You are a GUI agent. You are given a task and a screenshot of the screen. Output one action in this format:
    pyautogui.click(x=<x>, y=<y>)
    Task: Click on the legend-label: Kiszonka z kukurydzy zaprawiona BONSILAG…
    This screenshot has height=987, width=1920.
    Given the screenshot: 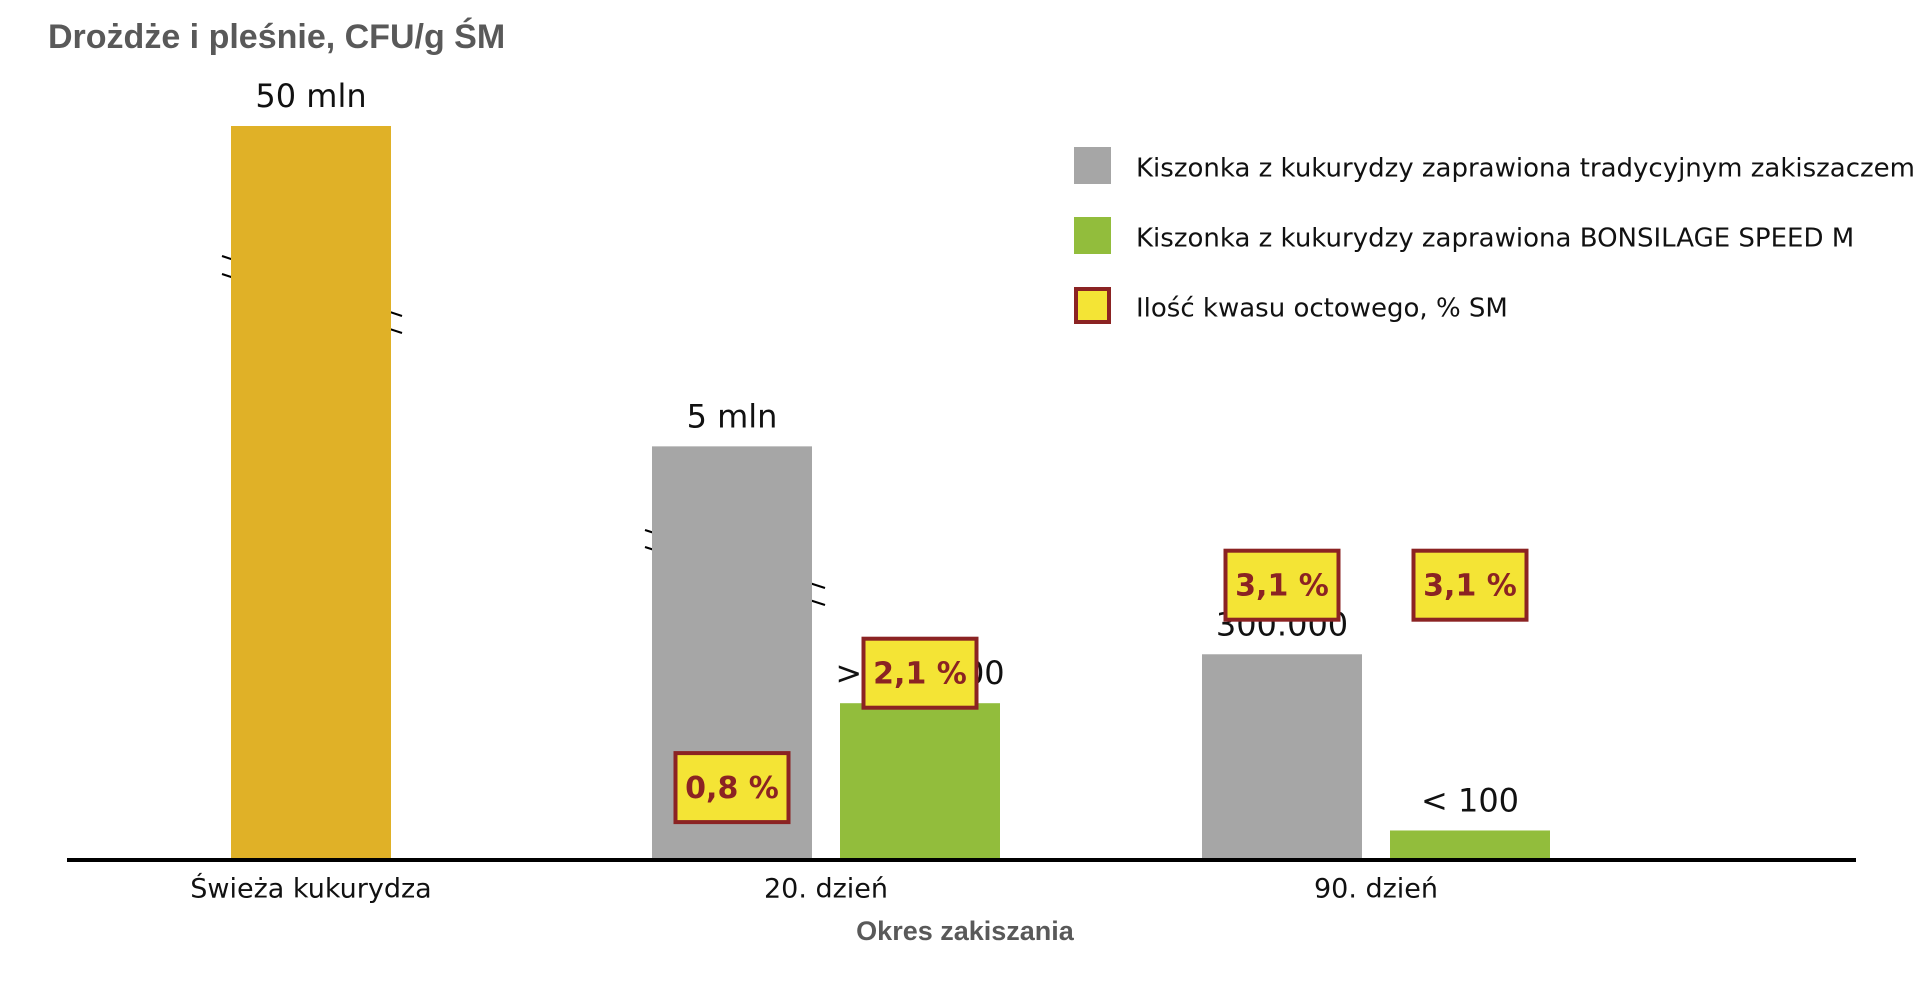 What is the action you would take?
    pyautogui.click(x=1495, y=239)
    